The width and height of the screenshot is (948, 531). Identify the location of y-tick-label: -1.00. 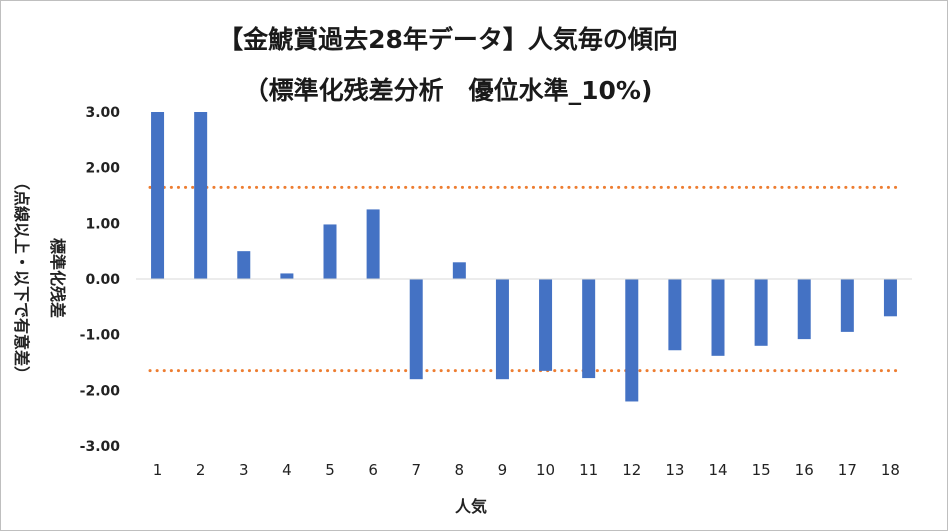
(100, 336).